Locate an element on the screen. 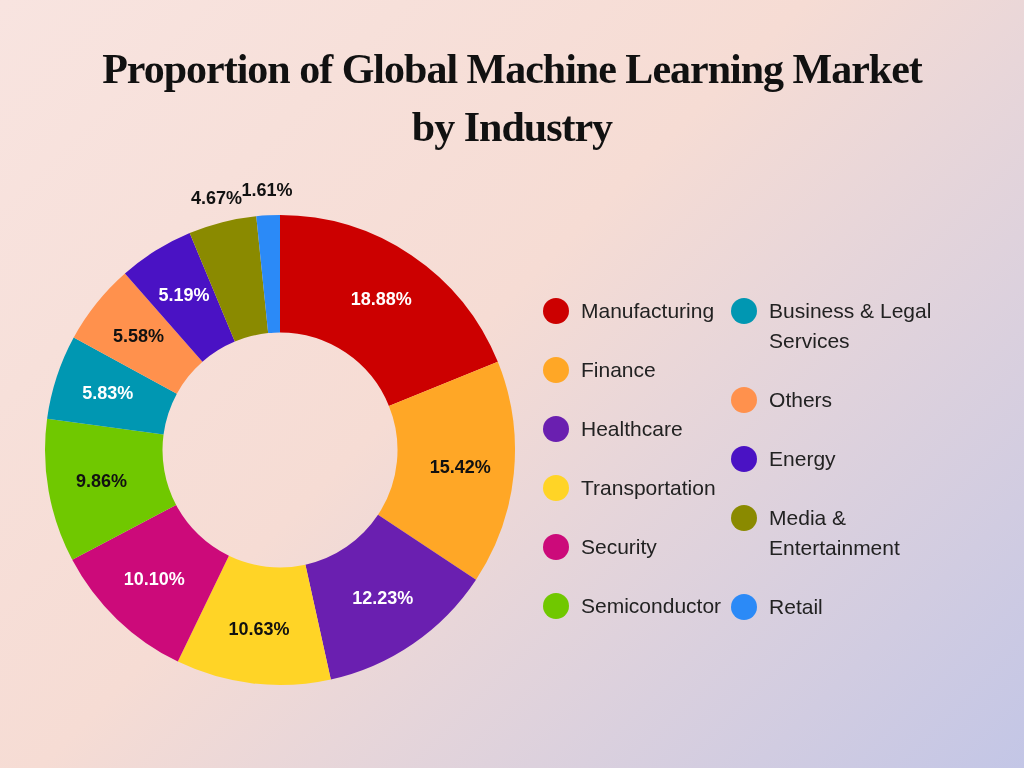 The height and width of the screenshot is (768, 1024). legend-label: Business & Legal Services is located at coordinates (851, 326).